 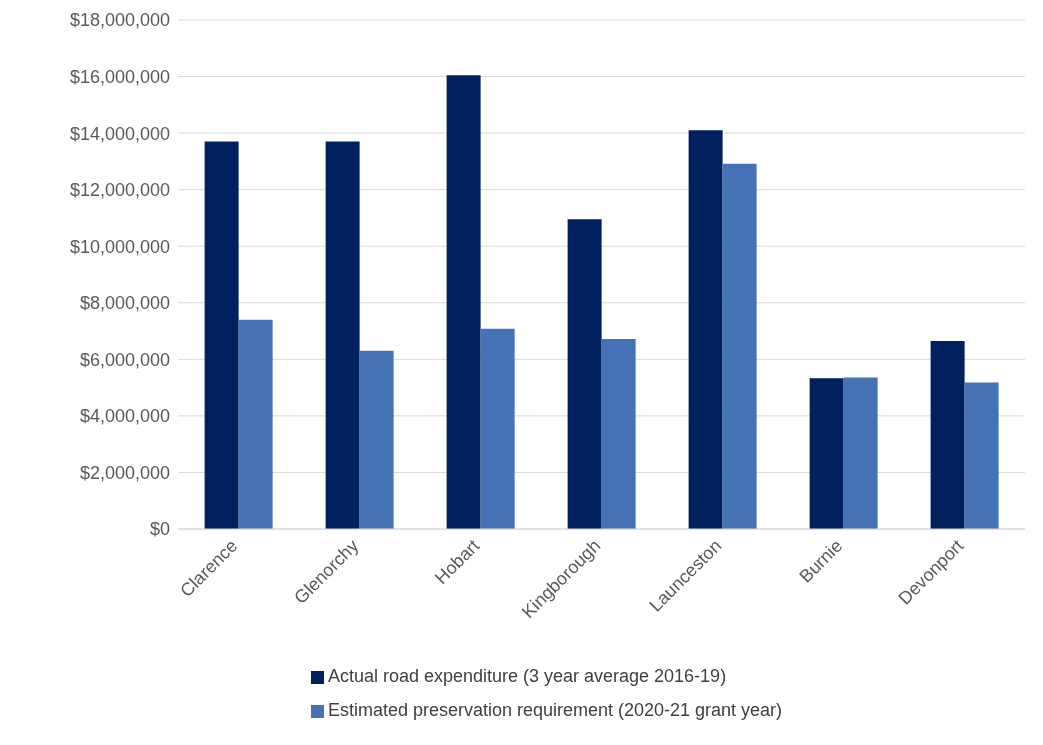 What do you see at coordinates (527, 676) in the screenshot?
I see `legend-label: Actual road expenditure (3 year average 2016-19)` at bounding box center [527, 676].